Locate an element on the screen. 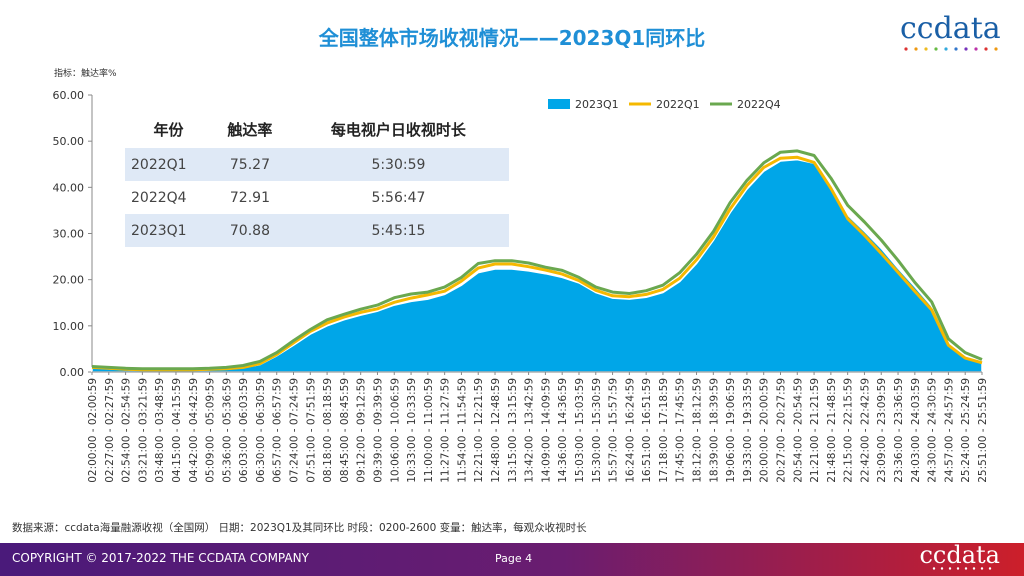  cell-reach: 75.27 is located at coordinates (250, 164).